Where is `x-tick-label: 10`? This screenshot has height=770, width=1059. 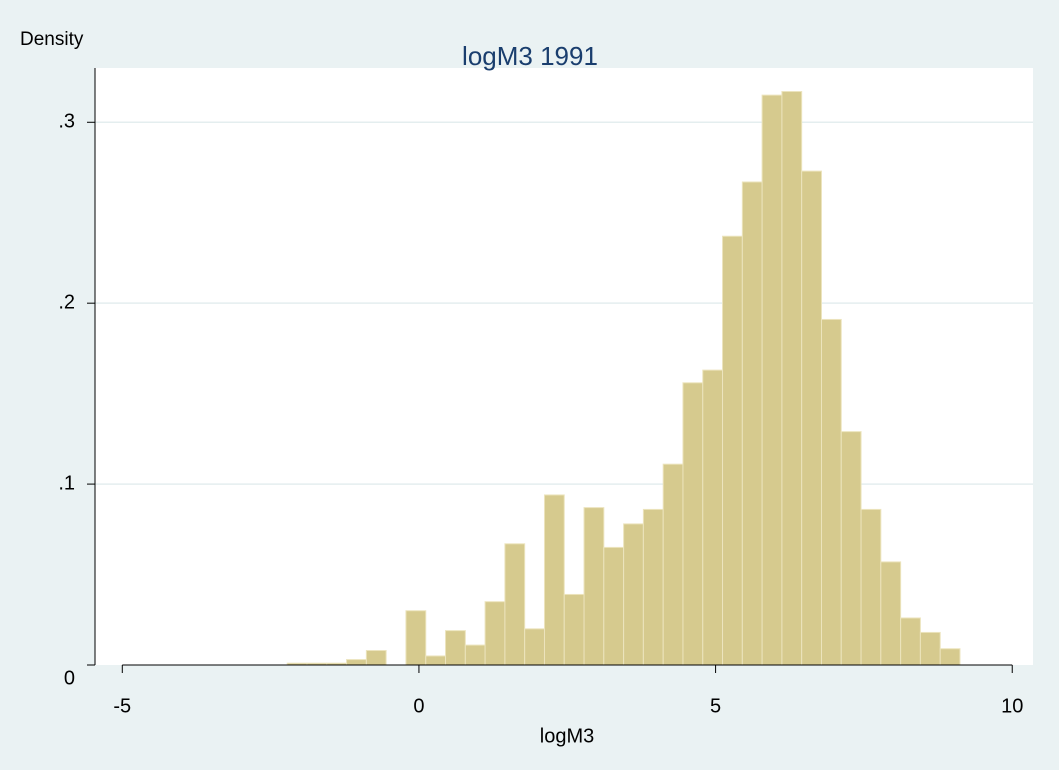
x-tick-label: 10 is located at coordinates (1012, 706).